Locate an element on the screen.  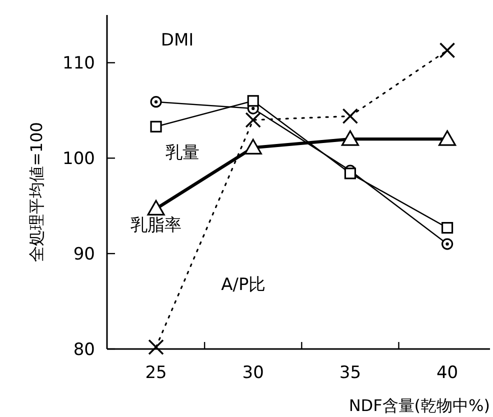
series-label: 乳脂率 is located at coordinates (156, 226).